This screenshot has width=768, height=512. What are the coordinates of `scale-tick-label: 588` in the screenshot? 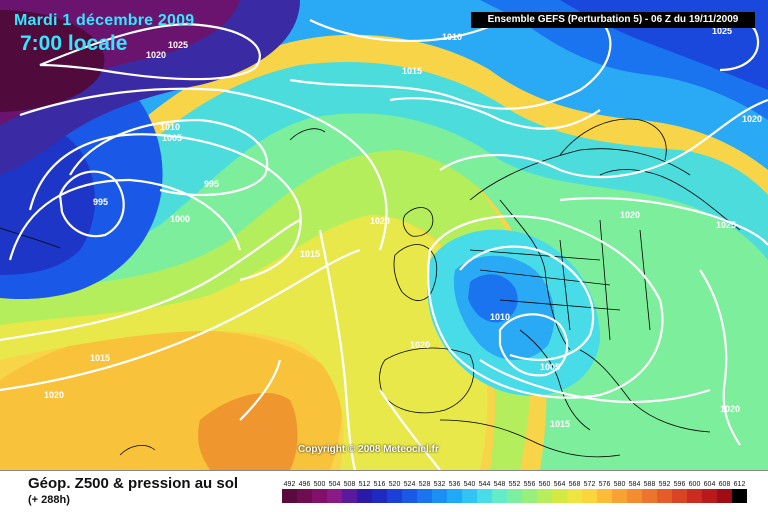 It's located at (650, 484).